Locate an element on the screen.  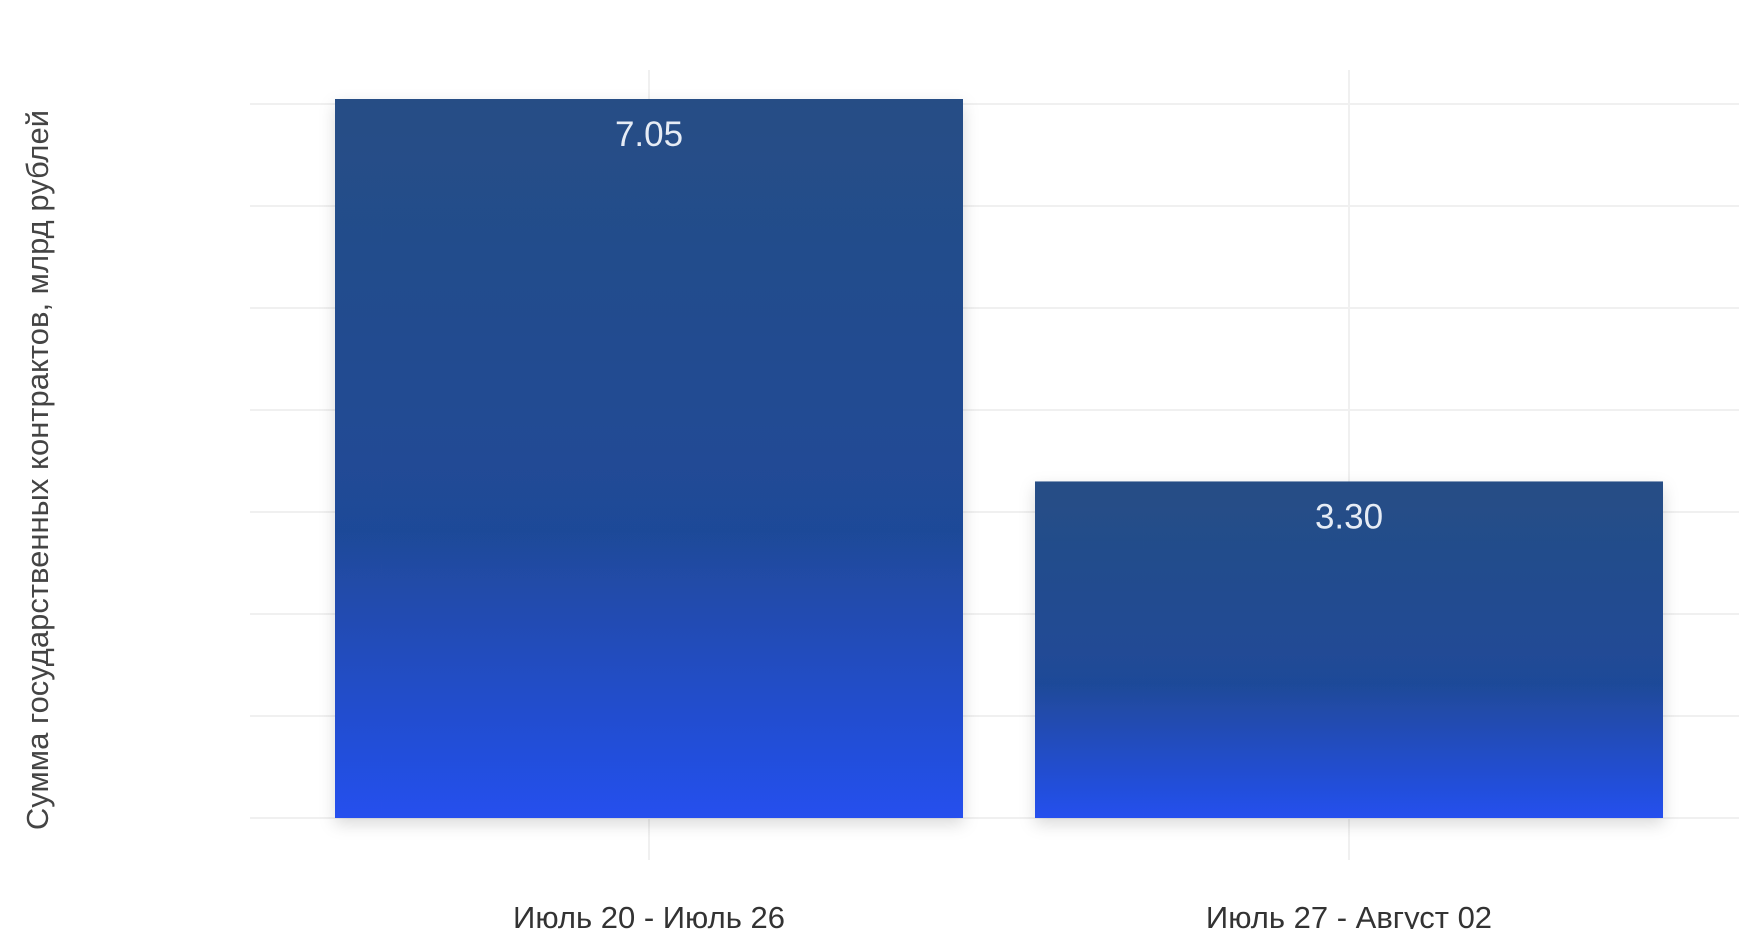
data-label-2: 3.30 is located at coordinates (1349, 516).